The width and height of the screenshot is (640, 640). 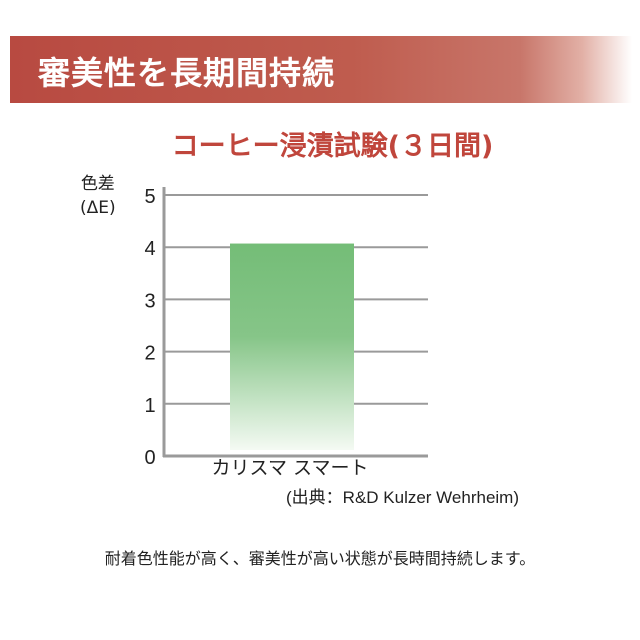 I want to click on y-axis-label: 色差 (ΔE), so click(x=98, y=196).